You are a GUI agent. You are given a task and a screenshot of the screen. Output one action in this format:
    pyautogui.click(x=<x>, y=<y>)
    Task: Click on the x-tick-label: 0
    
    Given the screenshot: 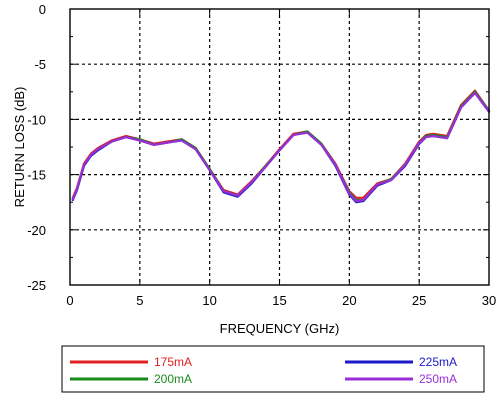 What is the action you would take?
    pyautogui.click(x=69, y=300)
    